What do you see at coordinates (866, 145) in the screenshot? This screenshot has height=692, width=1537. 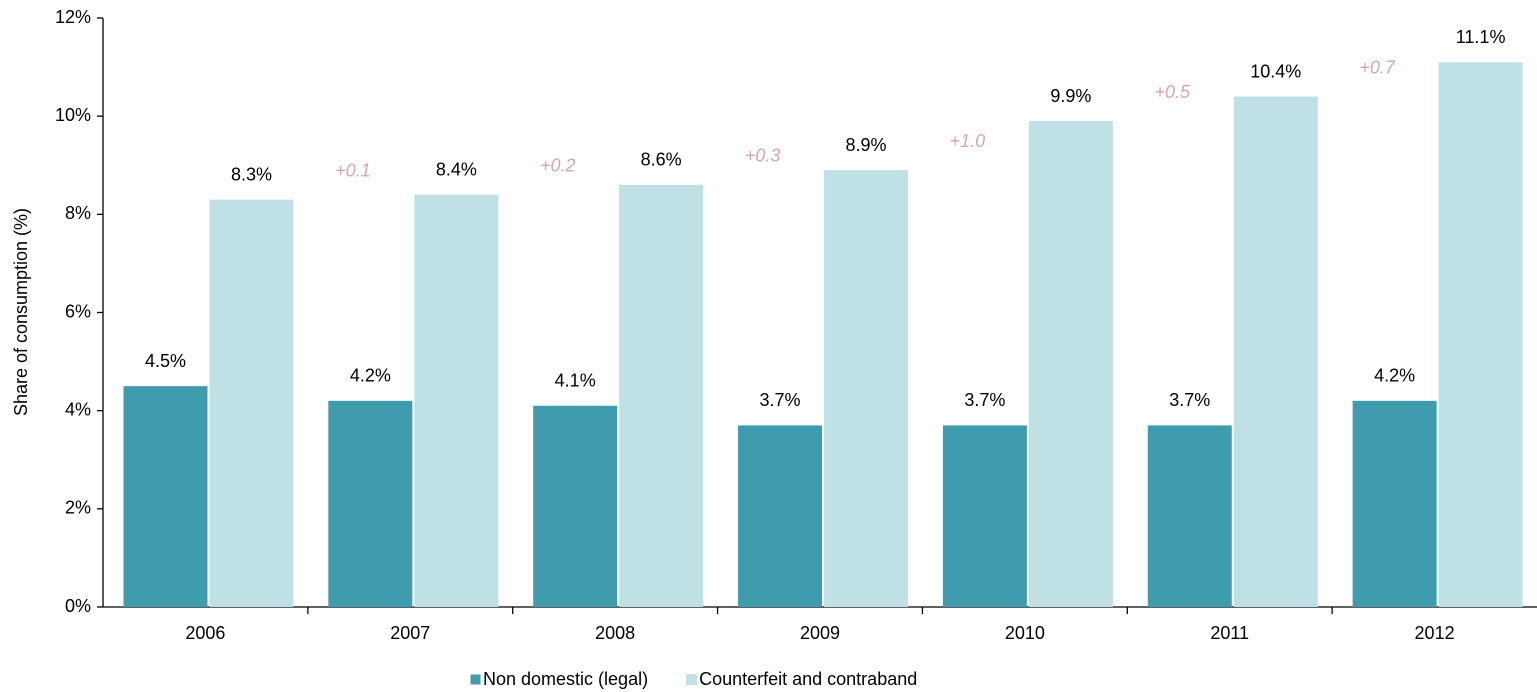 I see `value-label: 8.9%` at bounding box center [866, 145].